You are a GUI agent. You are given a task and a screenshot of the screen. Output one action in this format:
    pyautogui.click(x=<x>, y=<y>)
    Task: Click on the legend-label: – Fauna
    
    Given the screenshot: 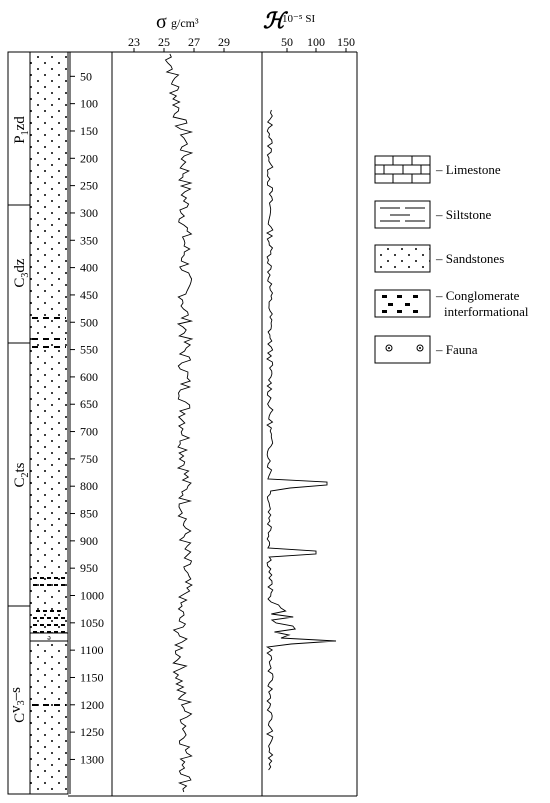 What is the action you would take?
    pyautogui.click(x=456, y=349)
    